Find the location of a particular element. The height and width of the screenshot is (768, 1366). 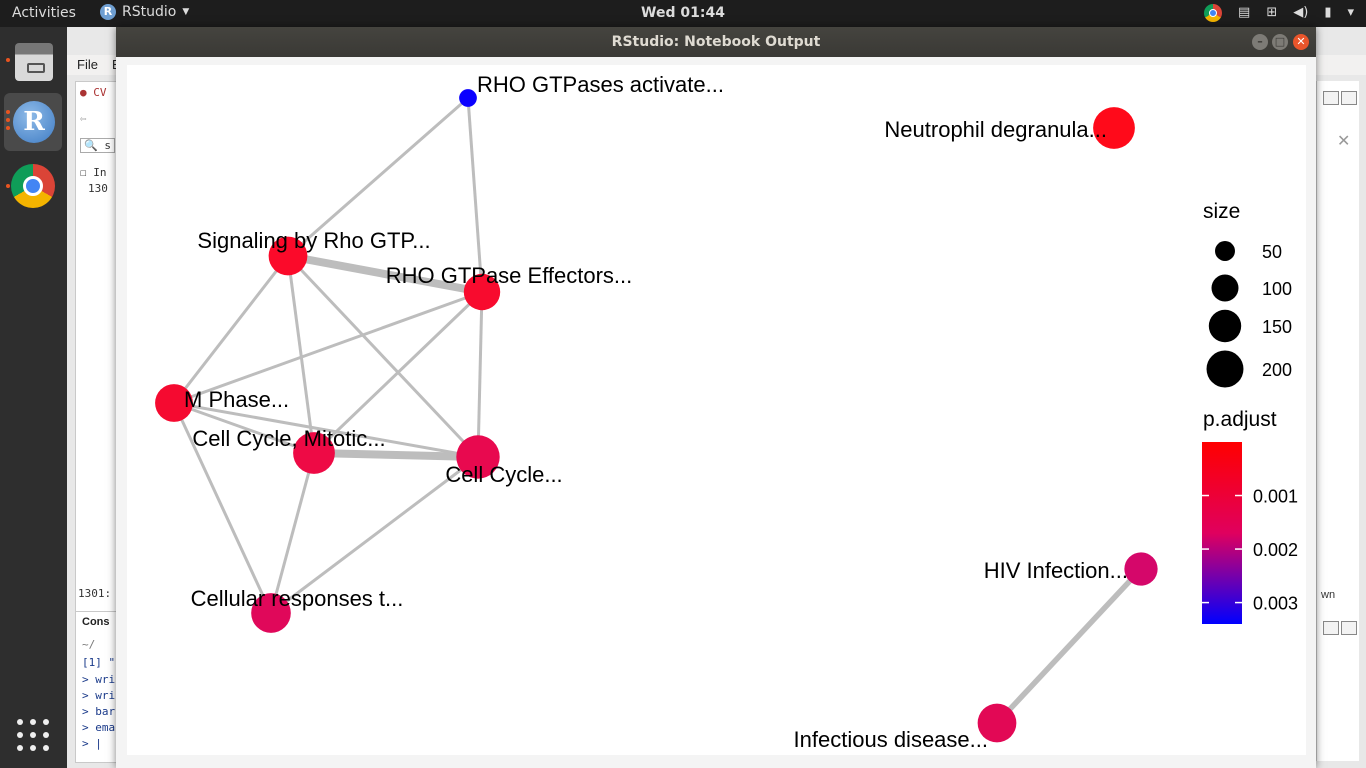

chevron-down-icon: ▼ is located at coordinates (186, 12).